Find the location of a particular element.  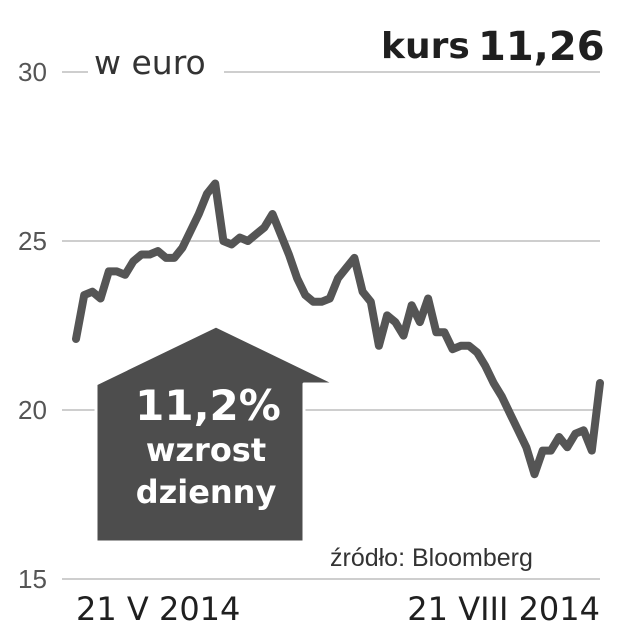

growth-badge: 11,2% wzrost dzienny is located at coordinates (216, 434).